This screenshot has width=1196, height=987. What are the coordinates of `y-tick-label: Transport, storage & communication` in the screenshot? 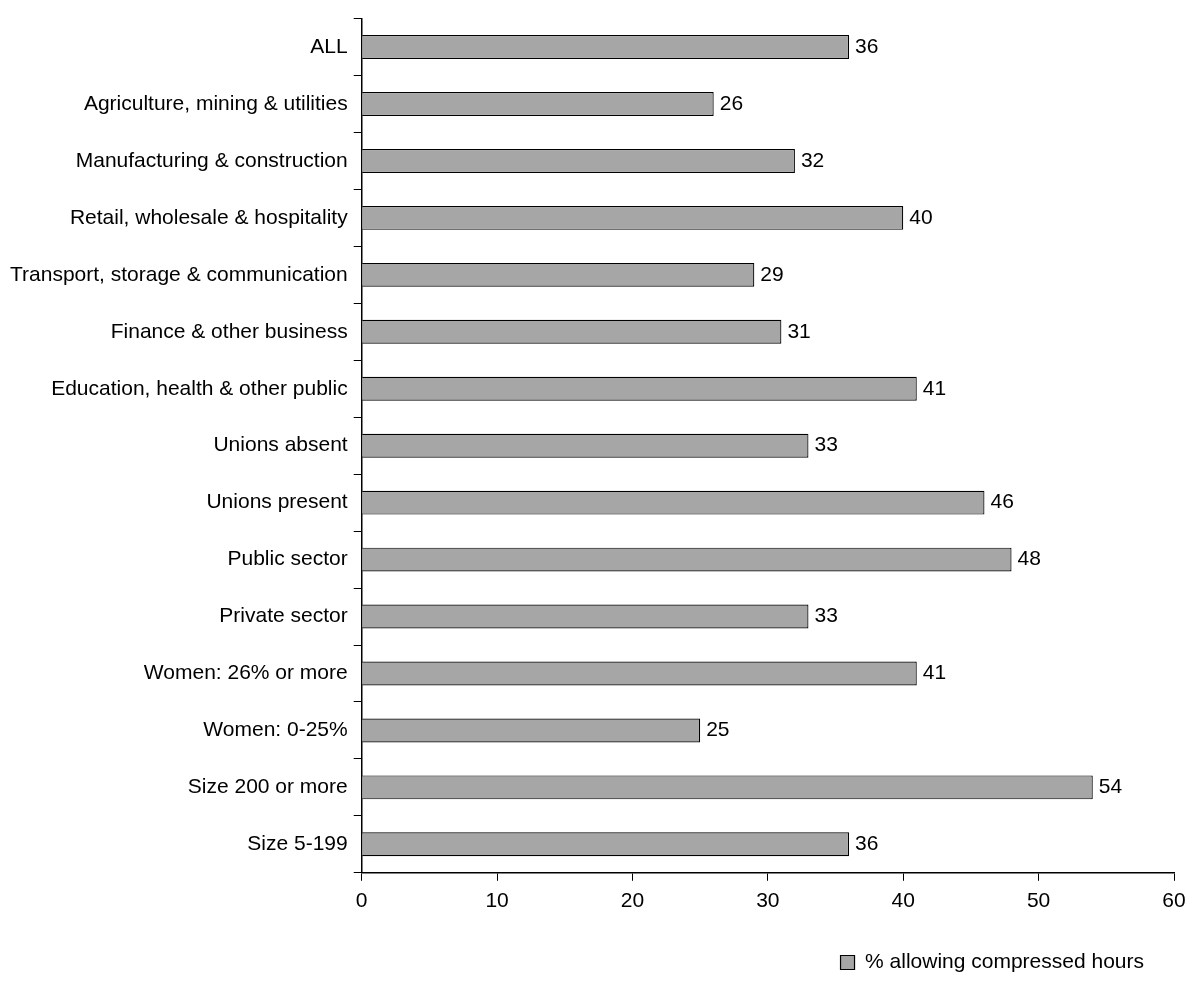 It's located at (179, 273).